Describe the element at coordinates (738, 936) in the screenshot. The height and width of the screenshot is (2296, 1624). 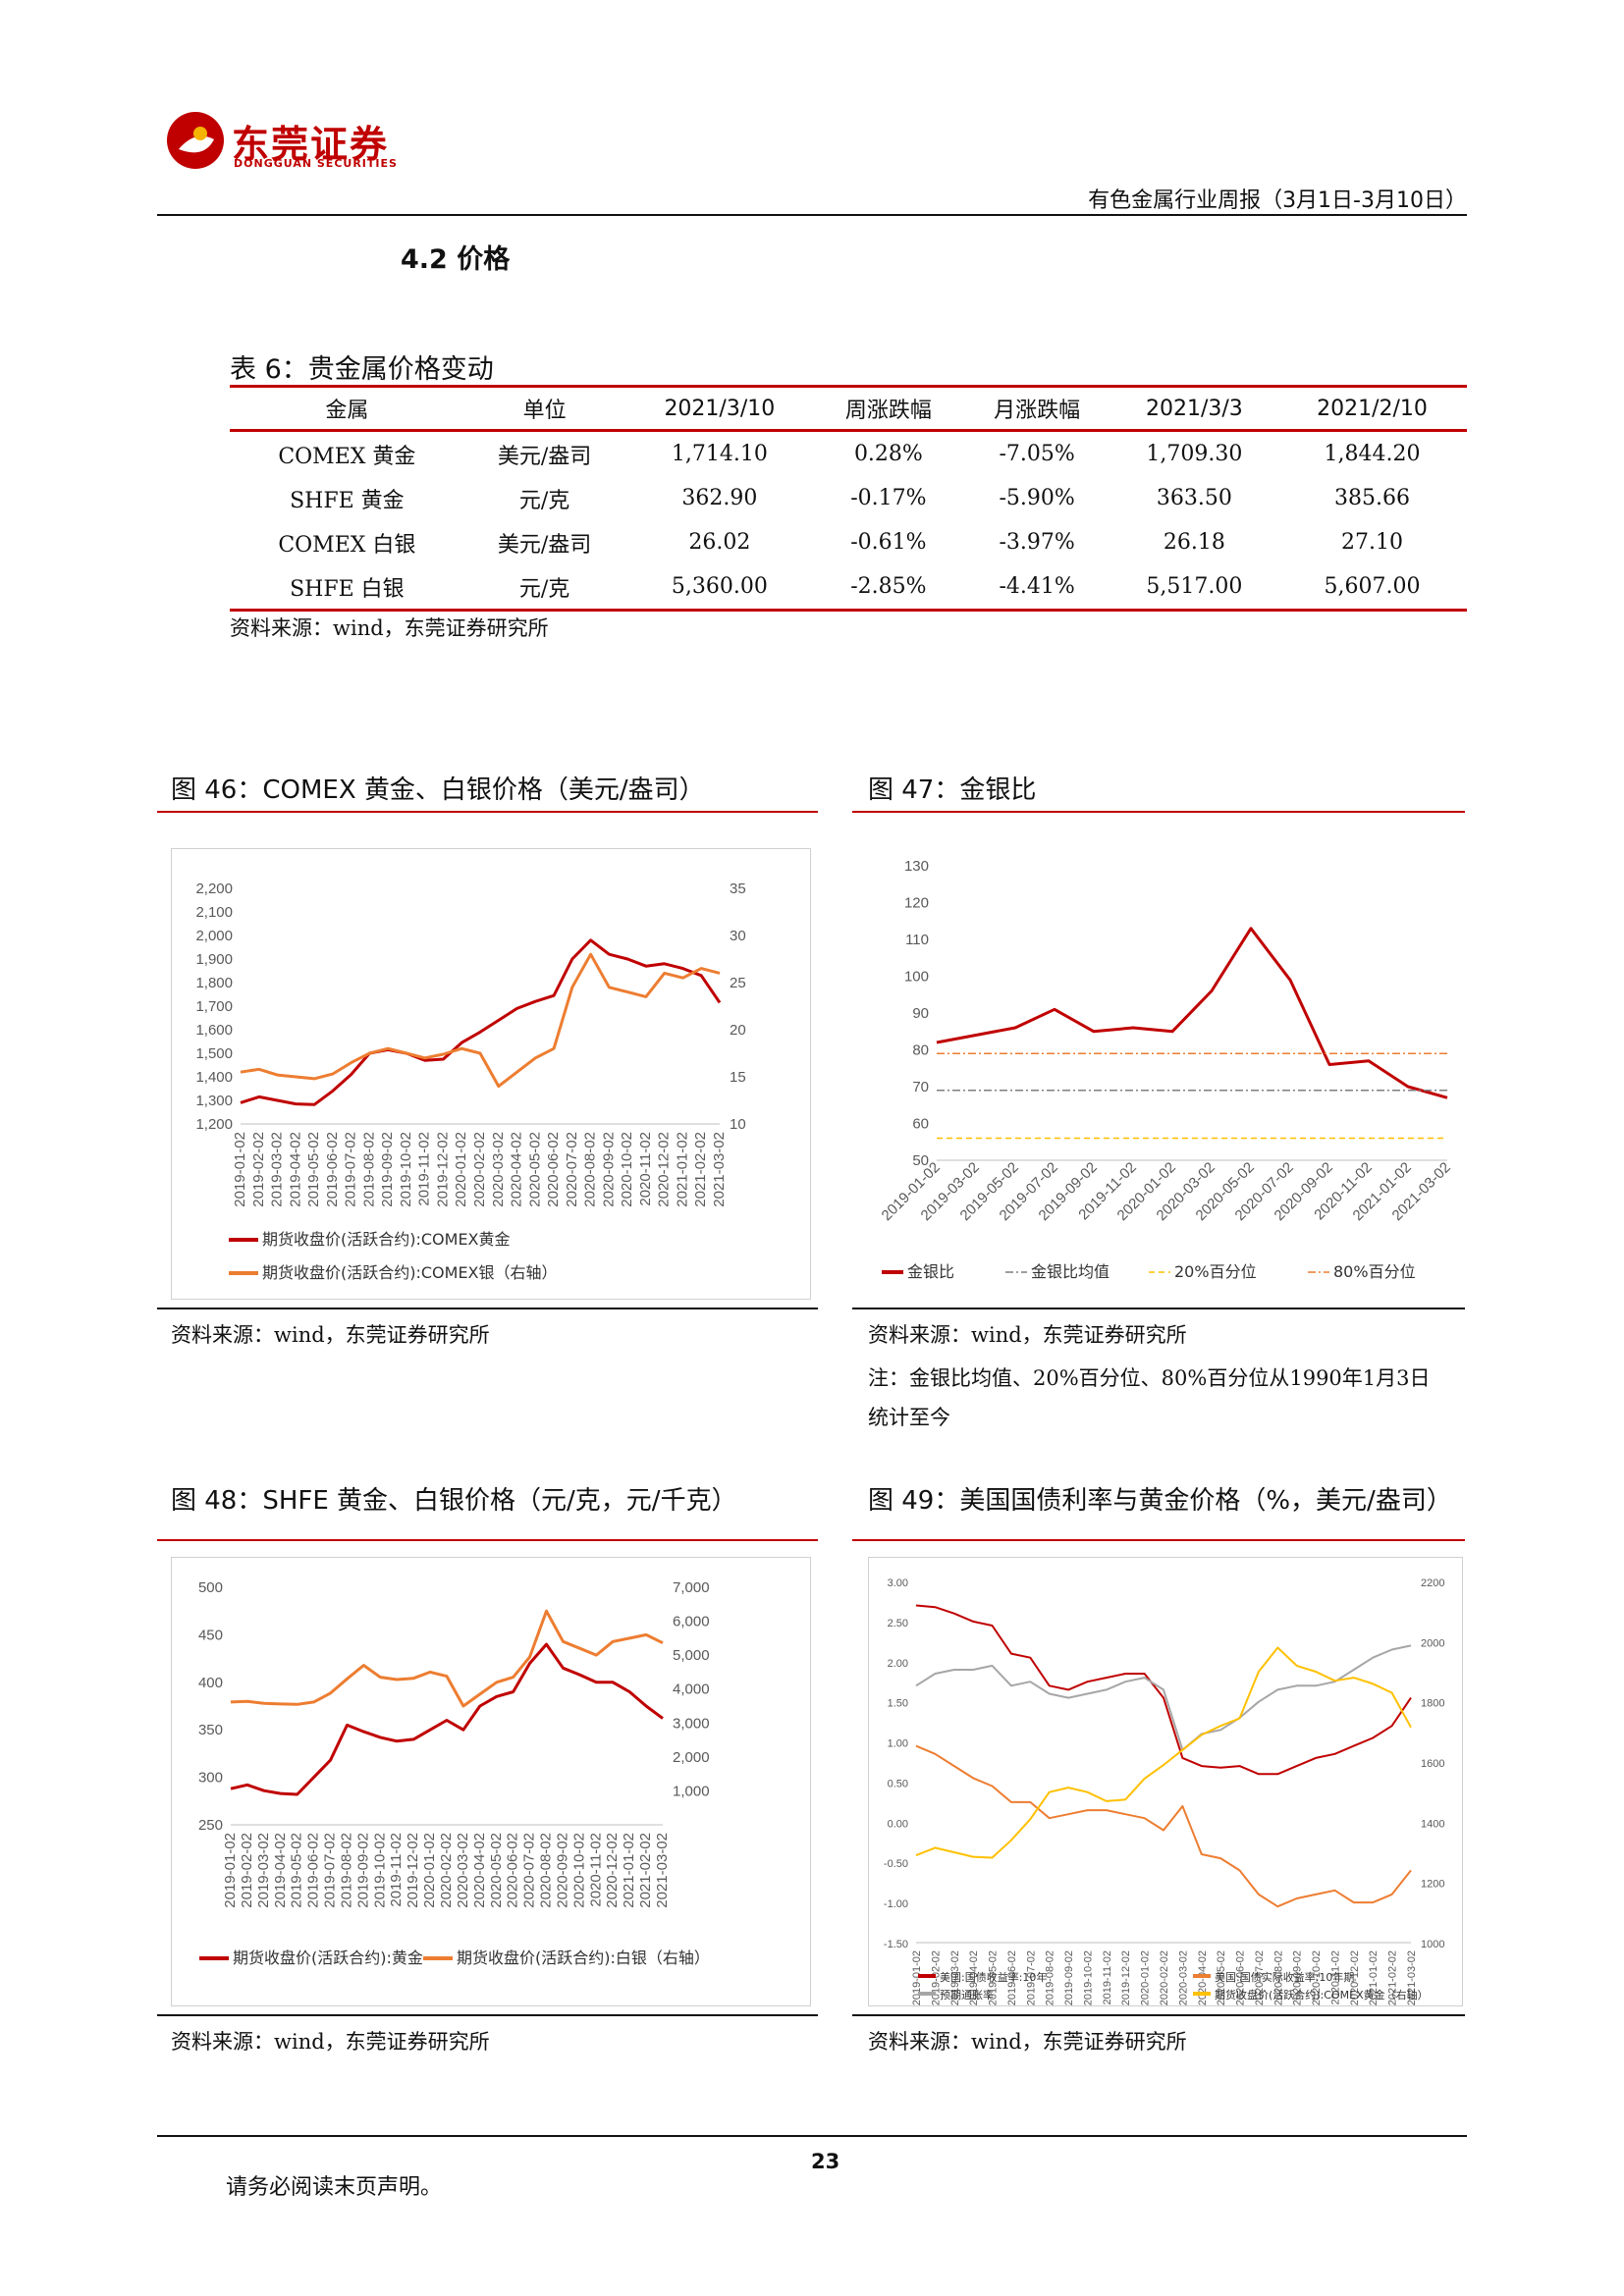
I see `y-right-tick-label: 30` at that location.